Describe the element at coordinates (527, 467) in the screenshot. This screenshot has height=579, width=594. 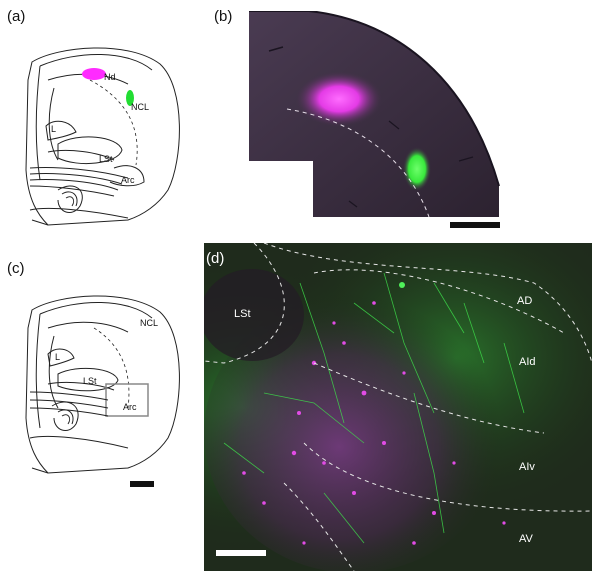
I see `panel-d-label-aiv: AIv` at that location.